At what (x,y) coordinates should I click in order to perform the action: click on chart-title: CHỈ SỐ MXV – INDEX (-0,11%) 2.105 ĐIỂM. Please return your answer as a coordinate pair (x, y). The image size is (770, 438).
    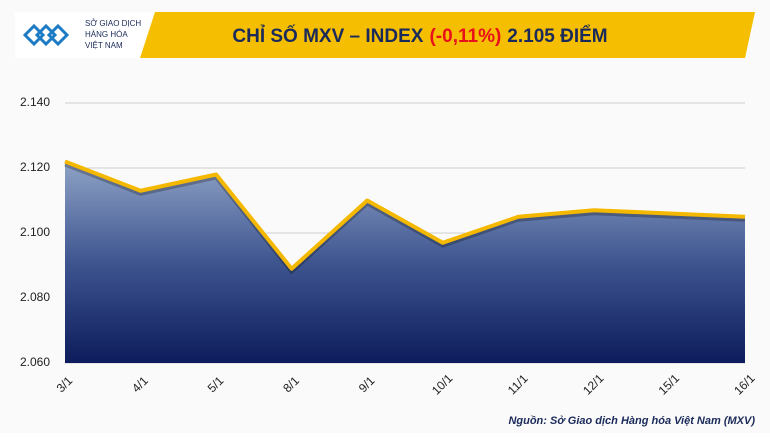
    Looking at the image, I should click on (419, 36).